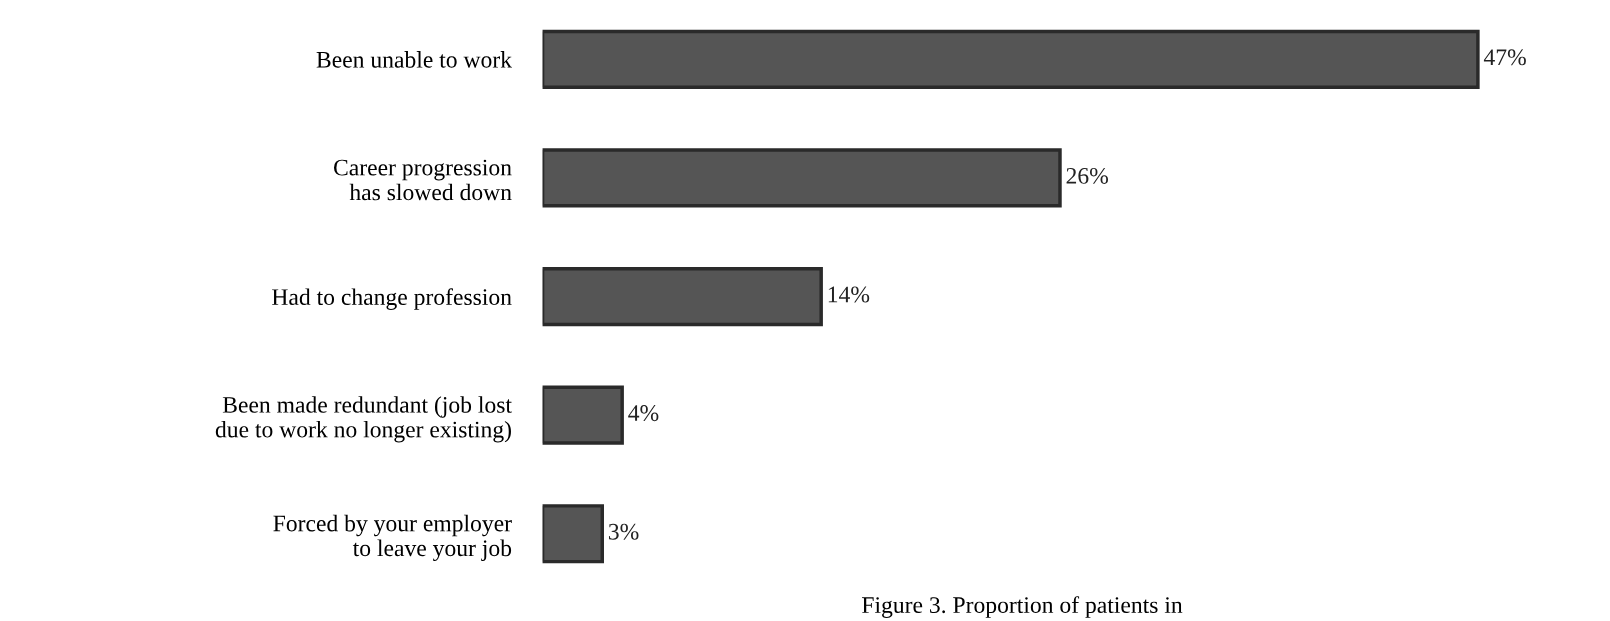 Image resolution: width=1610 pixels, height=621 pixels. Describe the element at coordinates (623, 531) in the screenshot. I see `data-label: 3%` at that location.